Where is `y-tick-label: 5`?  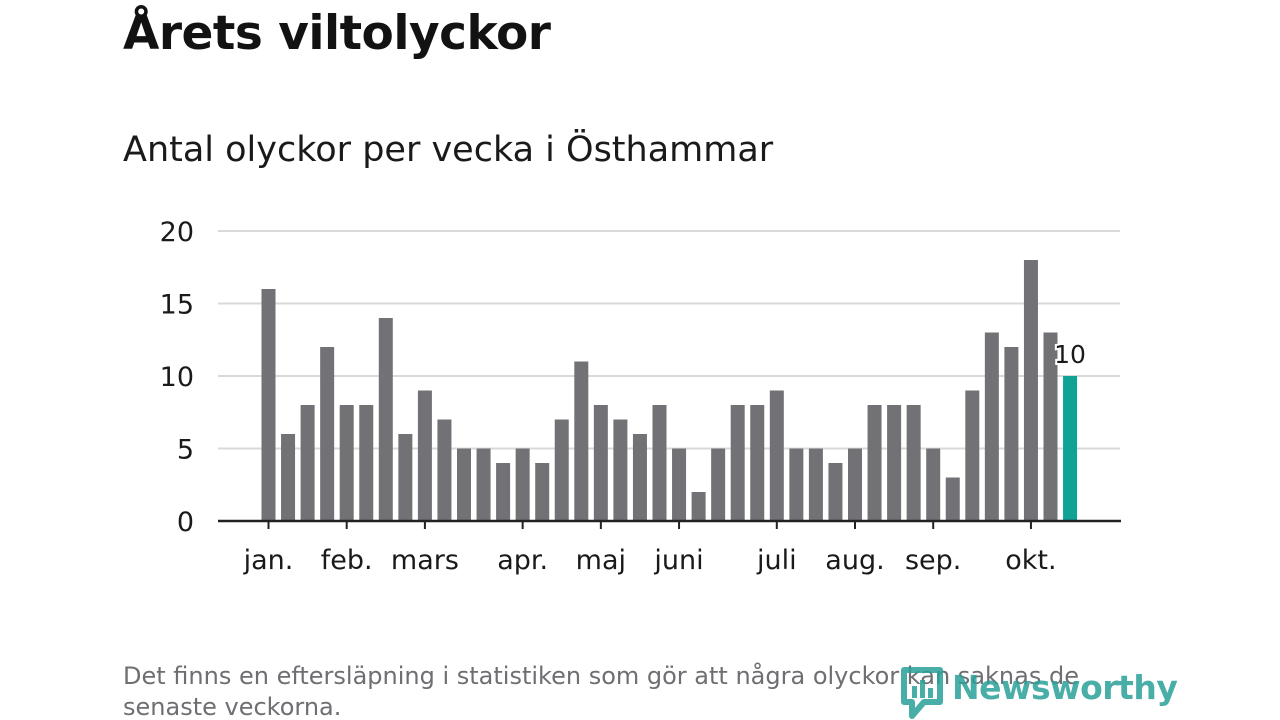
y-tick-label: 5 is located at coordinates (185, 450).